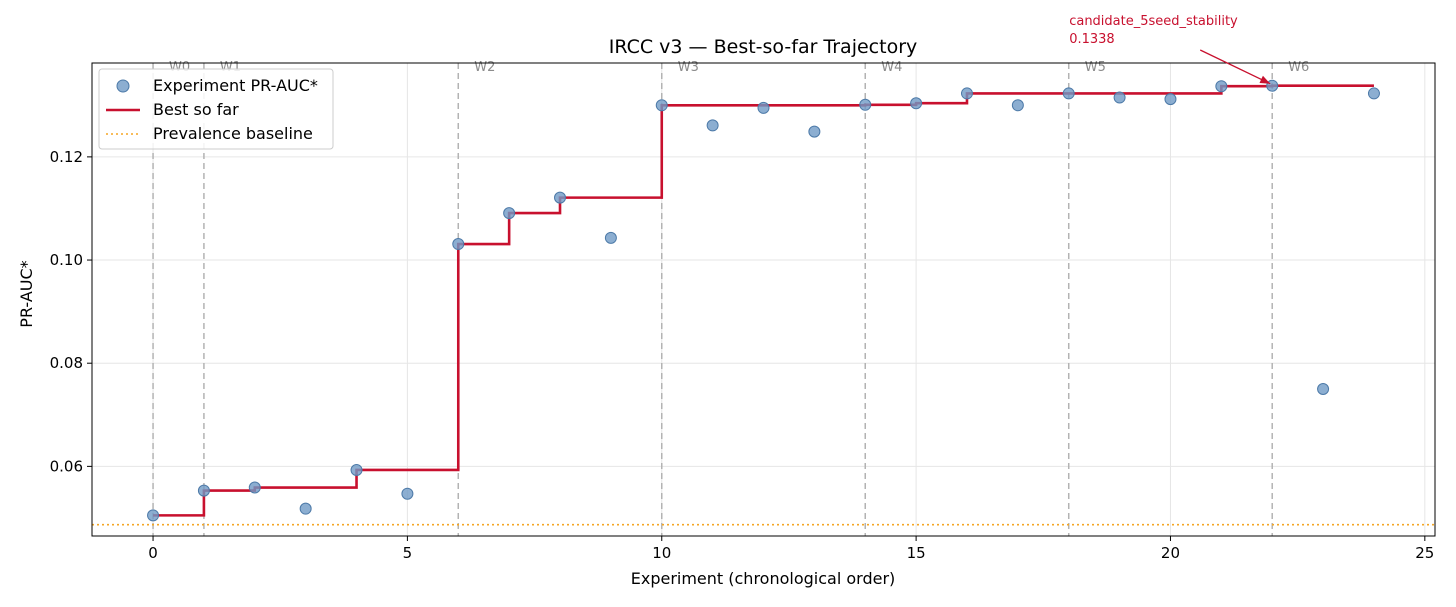 Image resolution: width=1456 pixels, height=607 pixels. I want to click on legend-box, so click(216, 109).